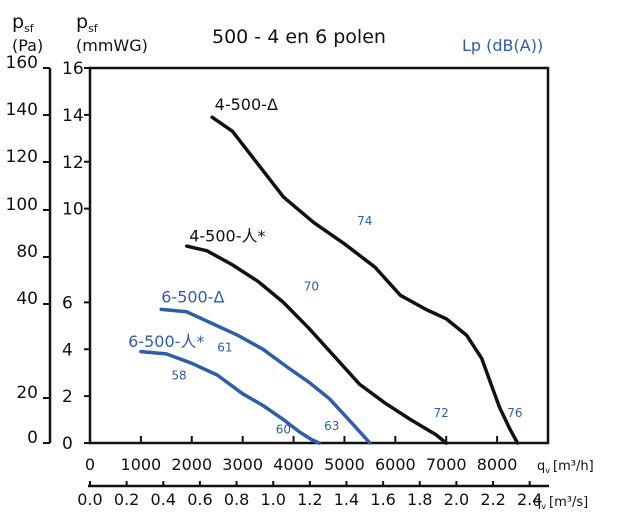 Image resolution: width=617 pixels, height=518 pixels. I want to click on x-m3s-tick-label: 1.0, so click(272, 499).